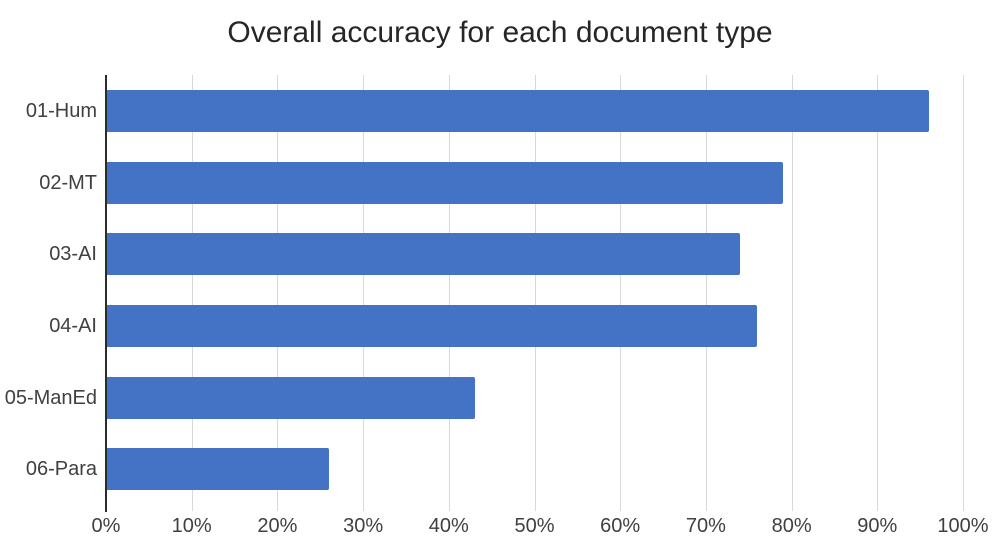 This screenshot has height=559, width=1000. What do you see at coordinates (290, 397) in the screenshot?
I see `bar-05-ManEd` at bounding box center [290, 397].